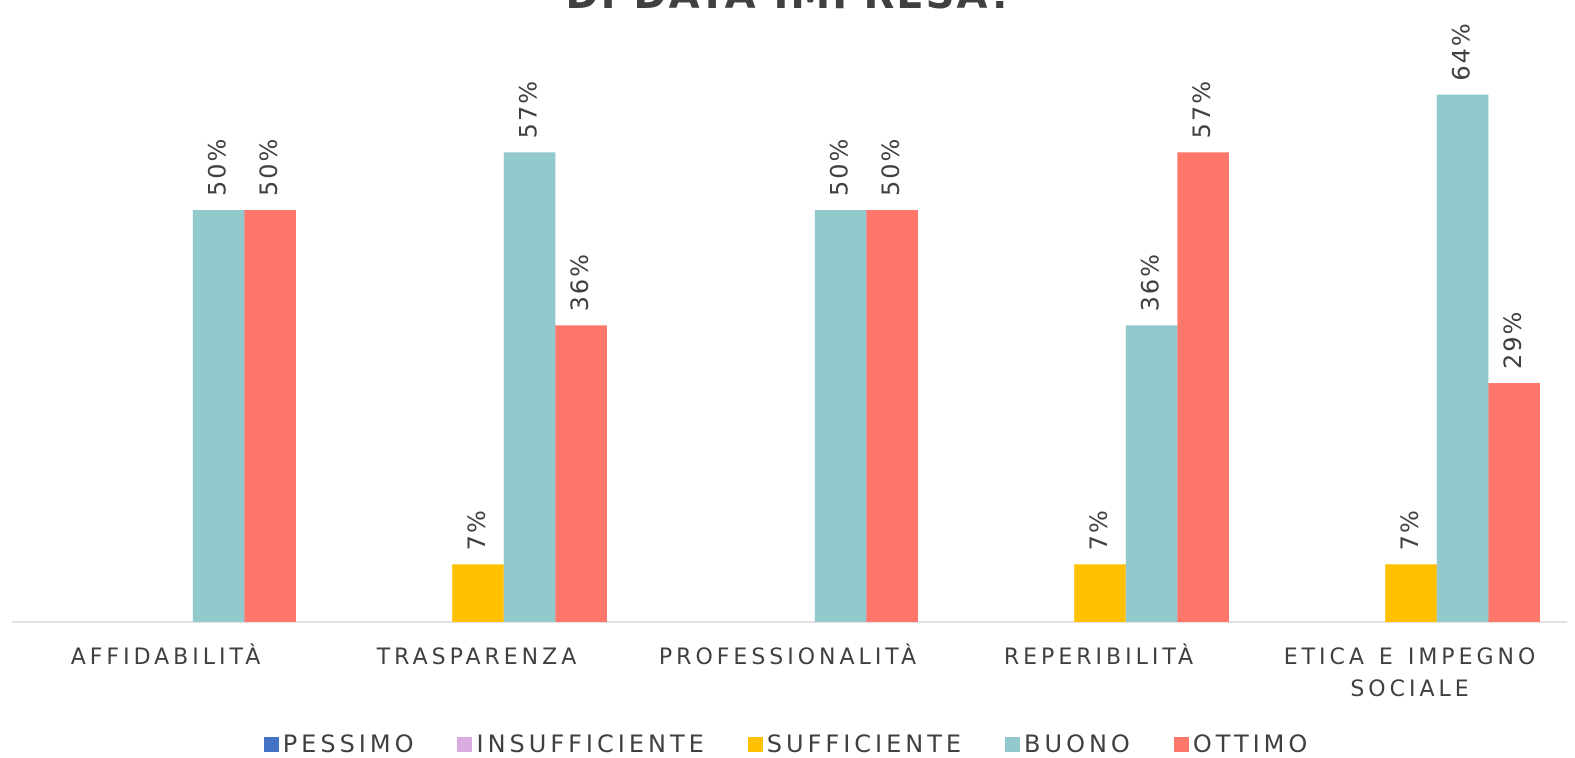 This screenshot has width=1575, height=758. What do you see at coordinates (1462, 50) in the screenshot?
I see `data-label: 64%` at bounding box center [1462, 50].